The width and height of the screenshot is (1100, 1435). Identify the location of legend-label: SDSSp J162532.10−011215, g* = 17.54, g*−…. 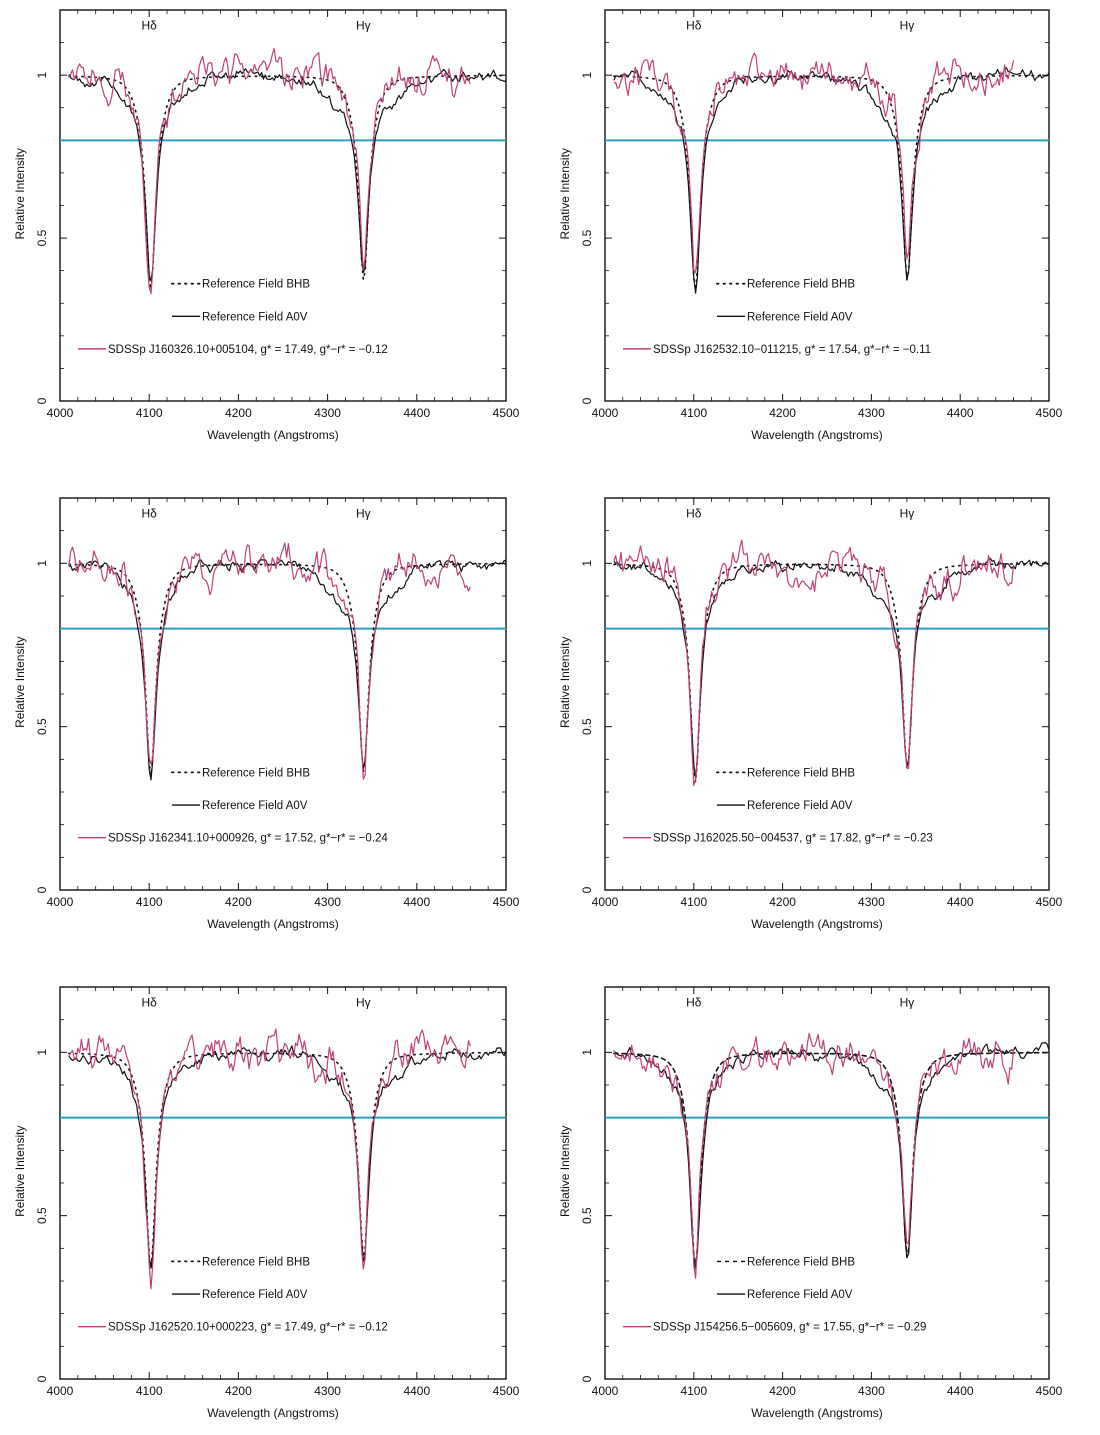
(792, 350).